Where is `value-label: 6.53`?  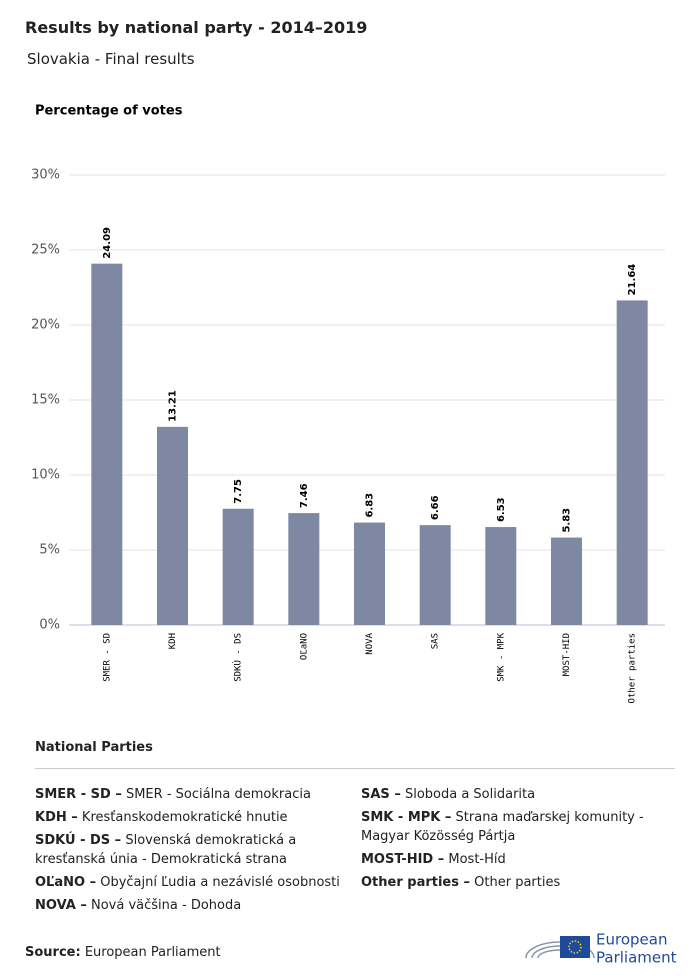
value-label: 6.53 is located at coordinates (501, 509).